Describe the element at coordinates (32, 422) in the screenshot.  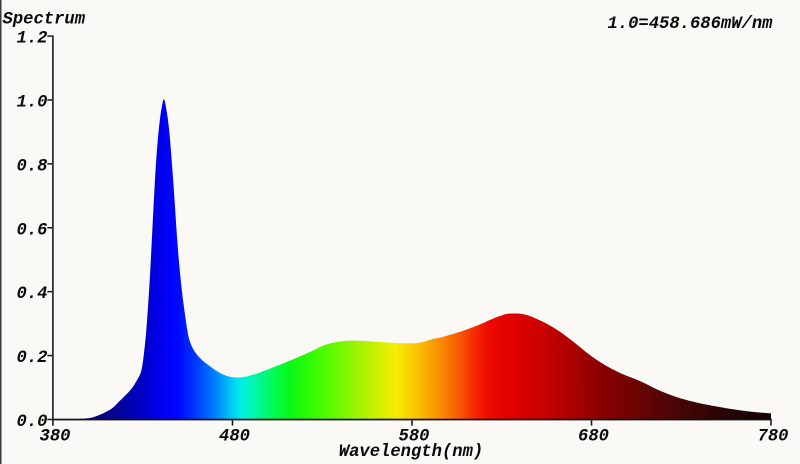
I see `svg-text: 0.0` at that location.